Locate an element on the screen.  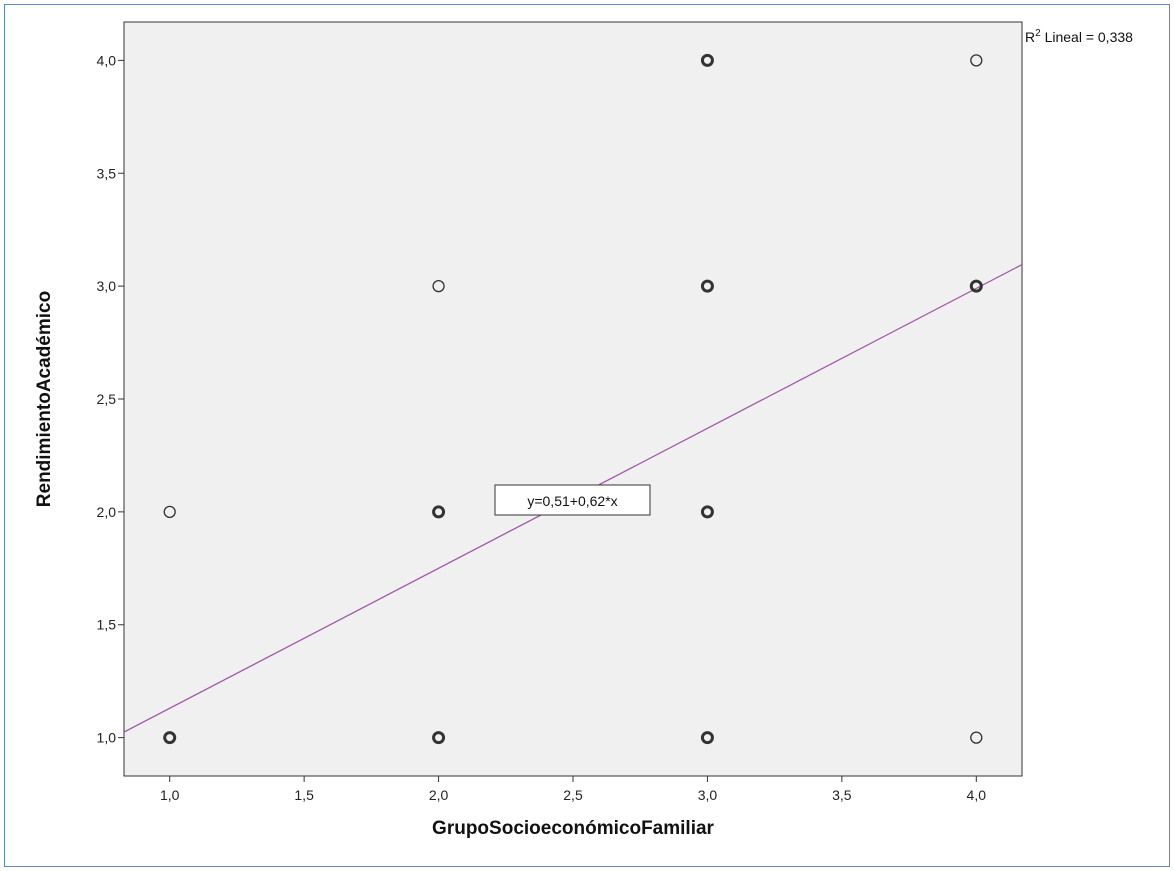
x-tick-label: 2,0 is located at coordinates (439, 795).